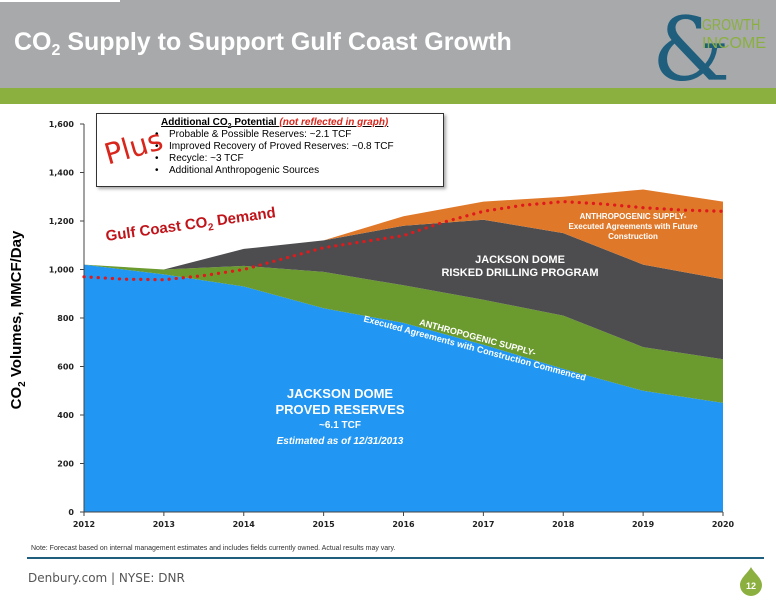  Describe the element at coordinates (286, 42) in the screenshot. I see `title-part: Supply to Support Gulf Coast Growth` at that location.